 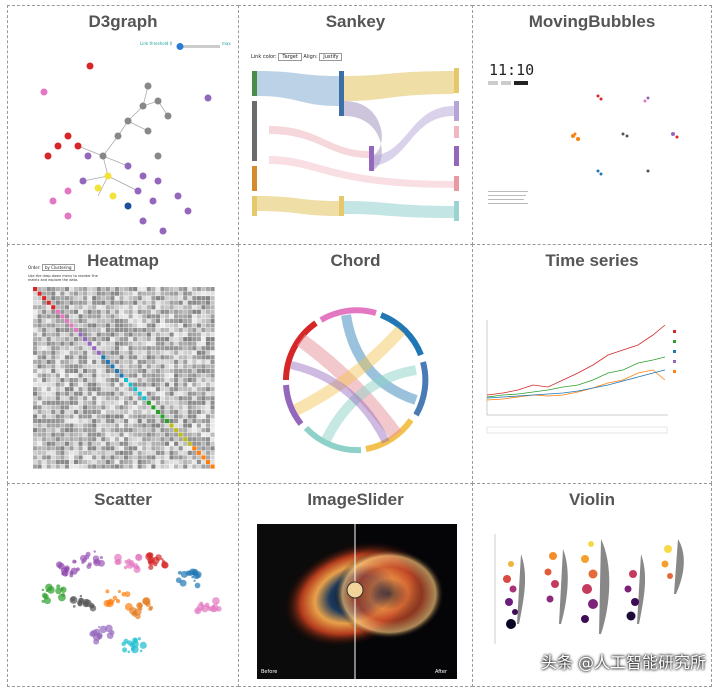 I want to click on align-select: Justify, so click(x=331, y=57).